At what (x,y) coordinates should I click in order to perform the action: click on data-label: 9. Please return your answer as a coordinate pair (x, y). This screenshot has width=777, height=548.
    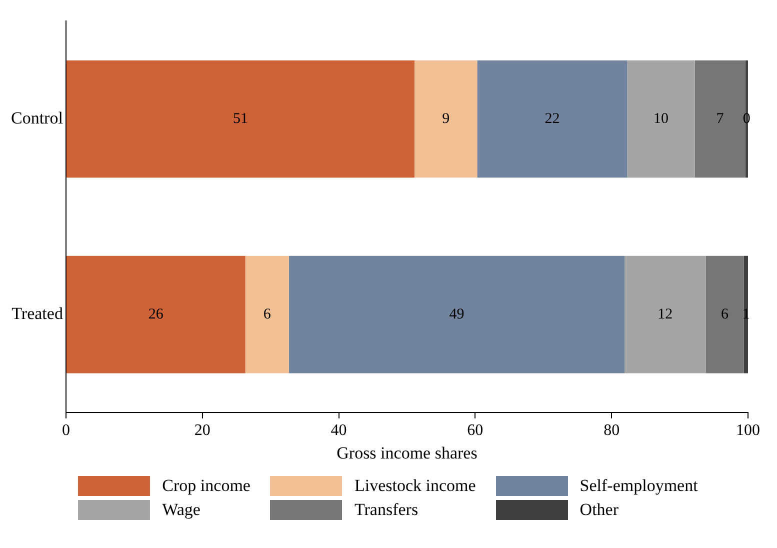
    Looking at the image, I should click on (446, 118).